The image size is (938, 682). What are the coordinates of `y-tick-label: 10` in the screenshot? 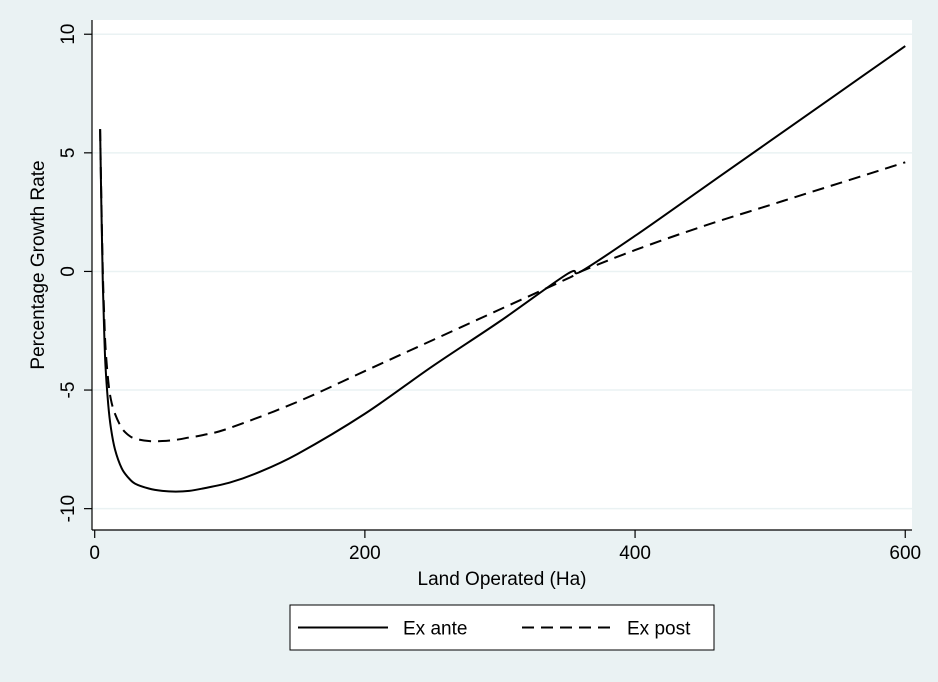 It's located at (68, 34).